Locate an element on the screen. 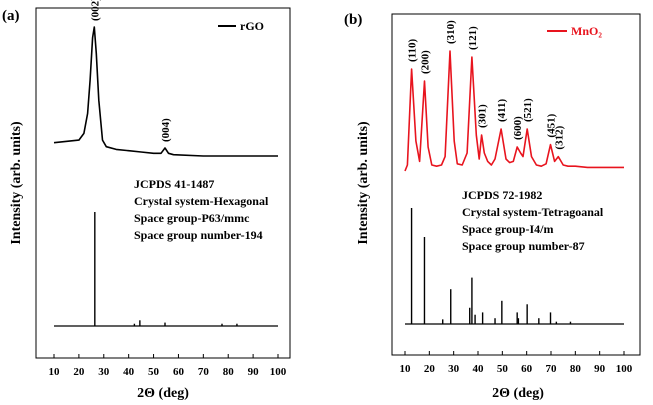  panel-a-x-ticks: 10 20 30 40 50 60 70 80 90 100 is located at coordinates (168, 366).